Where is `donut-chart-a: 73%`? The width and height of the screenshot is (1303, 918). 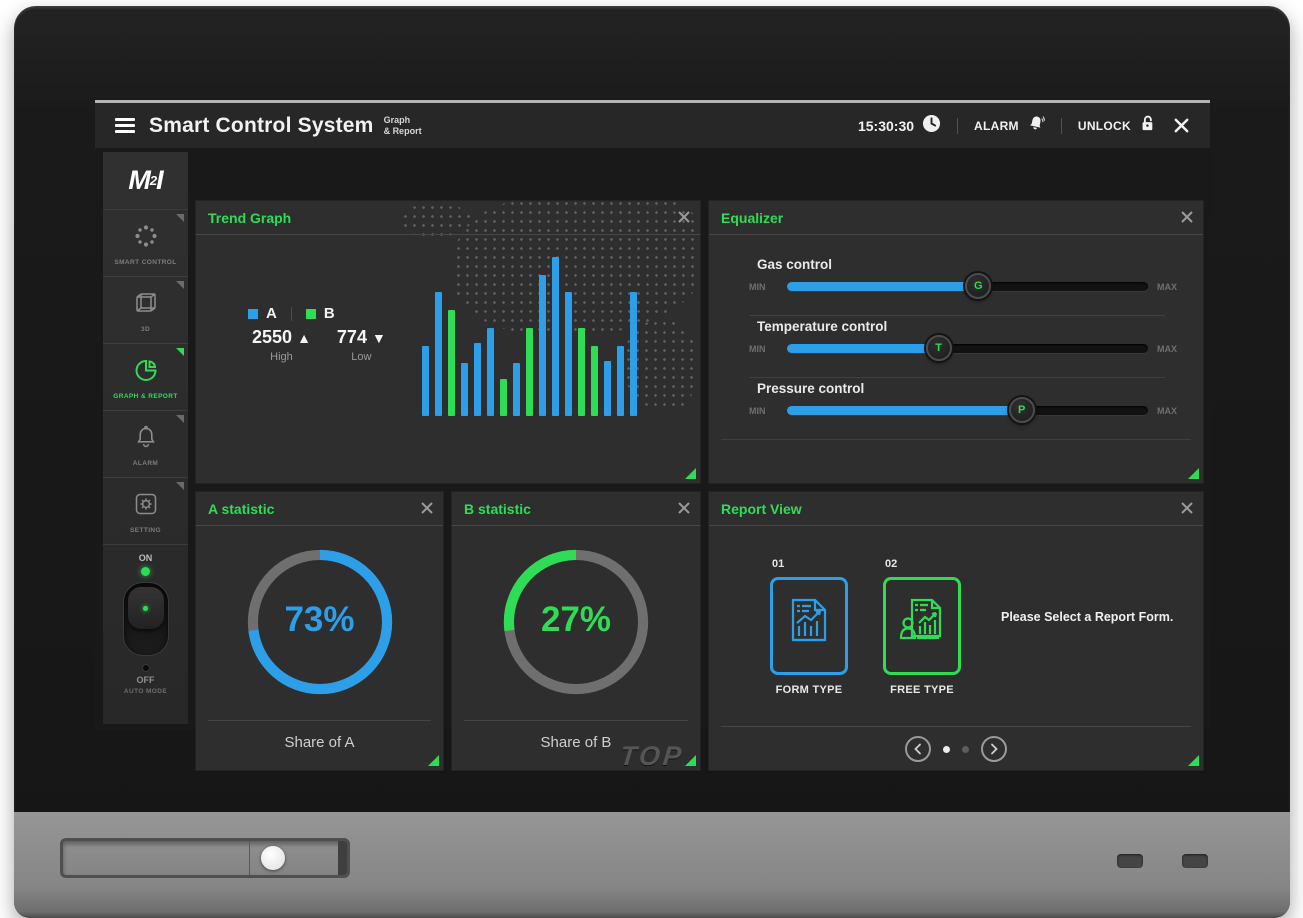
donut-chart-a: 73% is located at coordinates (320, 622).